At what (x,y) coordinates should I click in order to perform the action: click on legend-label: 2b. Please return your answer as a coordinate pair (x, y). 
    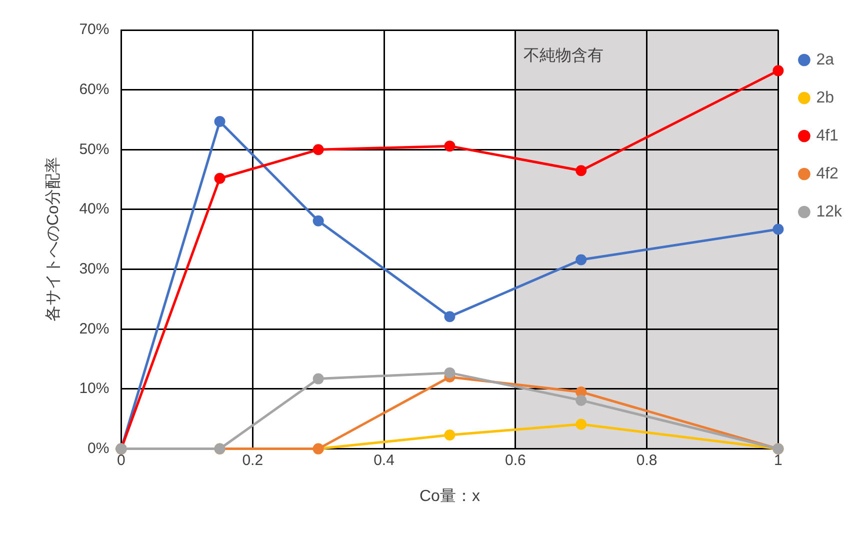
    Looking at the image, I should click on (825, 97).